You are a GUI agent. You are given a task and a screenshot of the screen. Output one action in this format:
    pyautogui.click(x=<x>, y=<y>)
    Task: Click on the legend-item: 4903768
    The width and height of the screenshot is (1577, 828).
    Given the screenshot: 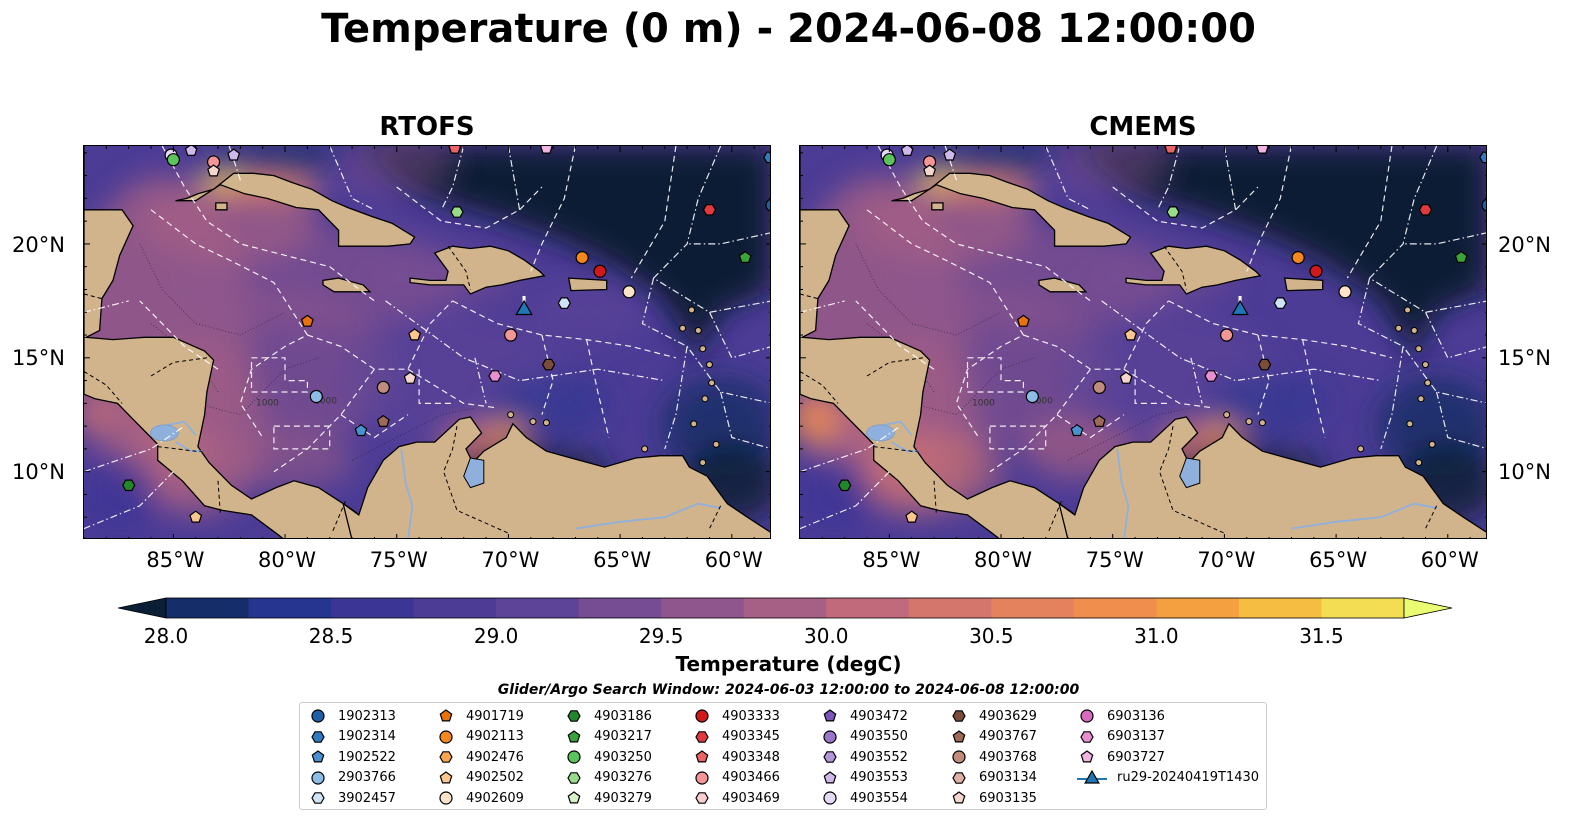 What is the action you would take?
    pyautogui.click(x=993, y=757)
    